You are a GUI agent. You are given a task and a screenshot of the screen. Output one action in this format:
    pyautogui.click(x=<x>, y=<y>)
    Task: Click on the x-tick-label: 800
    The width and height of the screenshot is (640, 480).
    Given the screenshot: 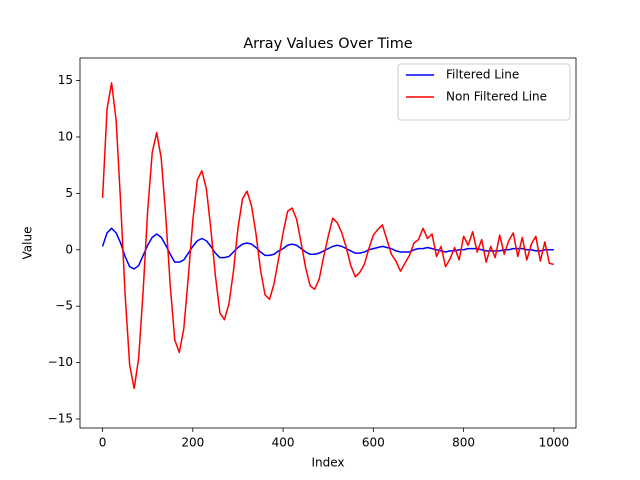 What is the action you would take?
    pyautogui.click(x=463, y=443)
    